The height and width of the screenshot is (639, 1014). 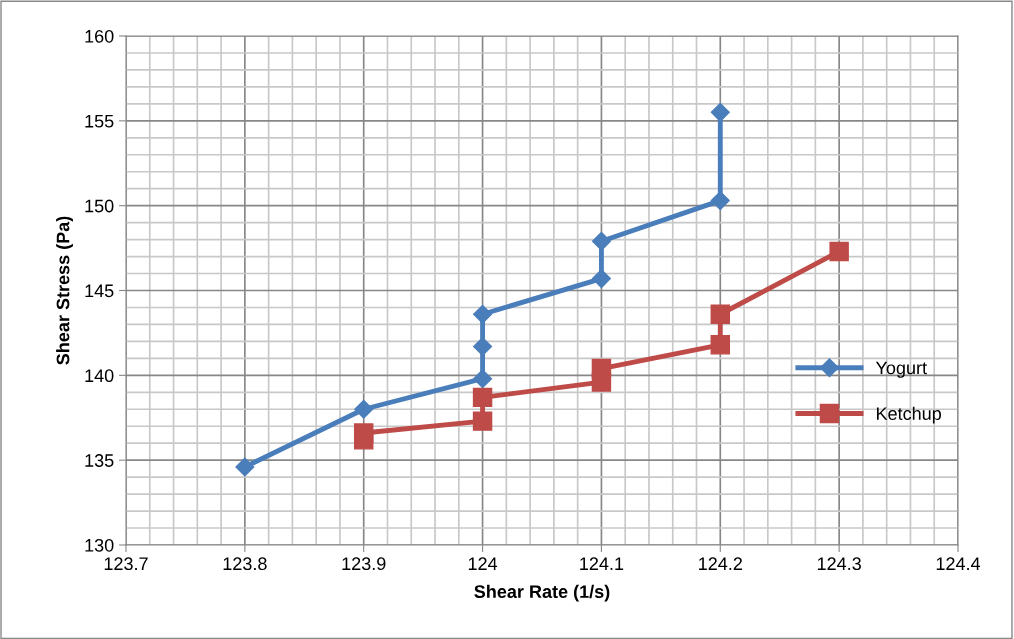 What do you see at coordinates (99, 376) in the screenshot?
I see `y-tick-label: 140` at bounding box center [99, 376].